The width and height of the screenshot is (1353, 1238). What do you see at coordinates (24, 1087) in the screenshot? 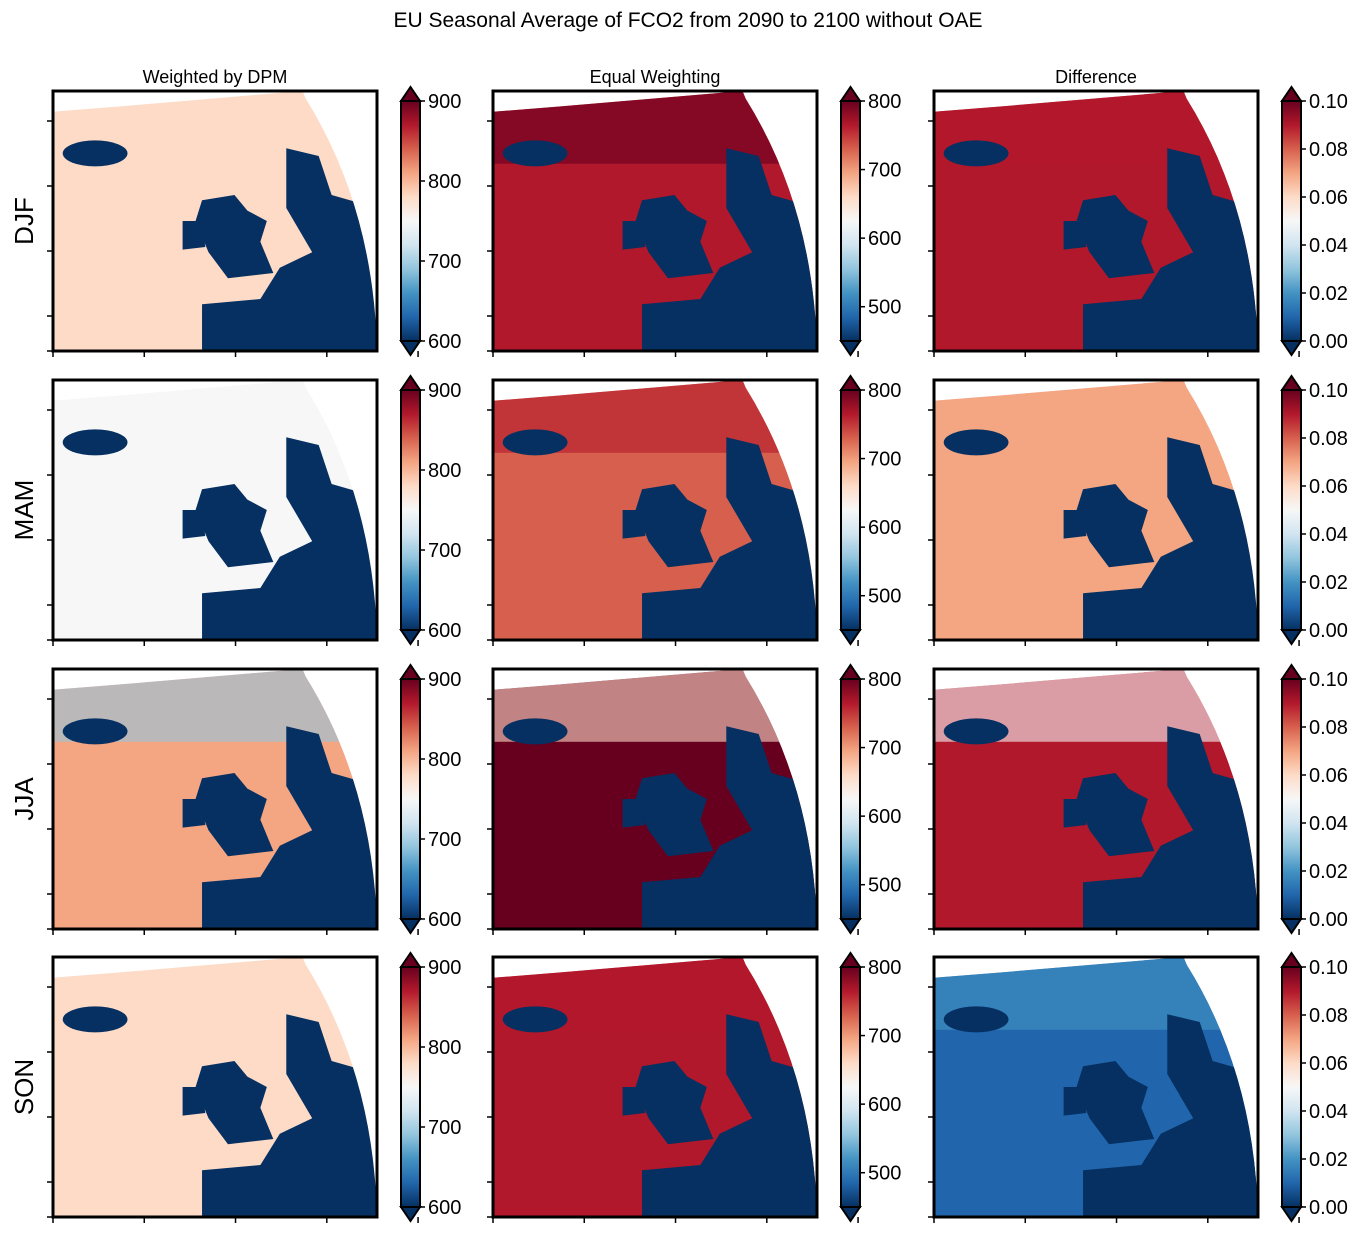
I see `row-label: SON` at bounding box center [24, 1087].